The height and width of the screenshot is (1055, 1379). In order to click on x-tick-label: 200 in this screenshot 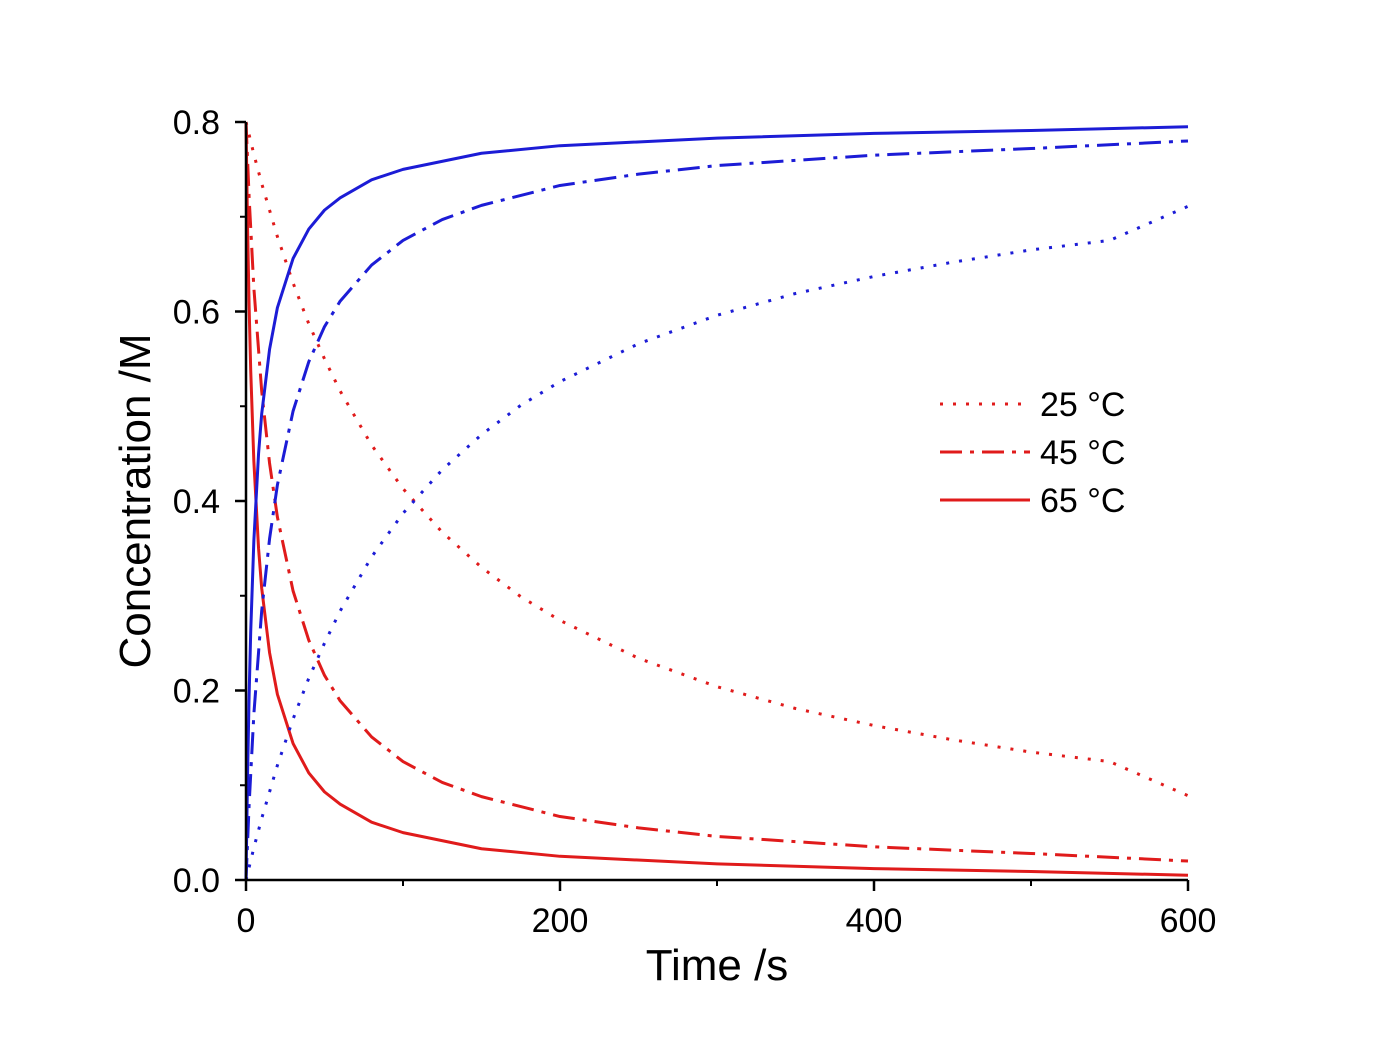, I will do `click(560, 921)`.